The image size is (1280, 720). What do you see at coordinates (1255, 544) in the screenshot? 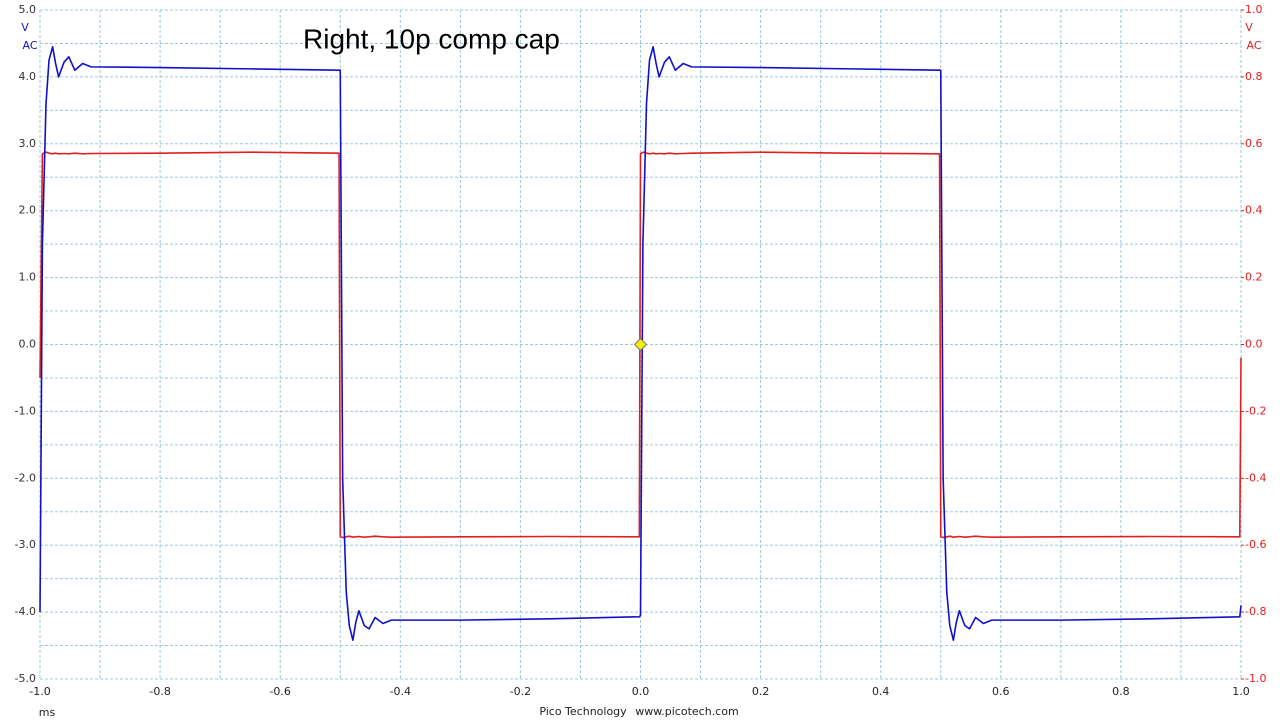
I see `y2-tick-label: -0.6` at bounding box center [1255, 544].